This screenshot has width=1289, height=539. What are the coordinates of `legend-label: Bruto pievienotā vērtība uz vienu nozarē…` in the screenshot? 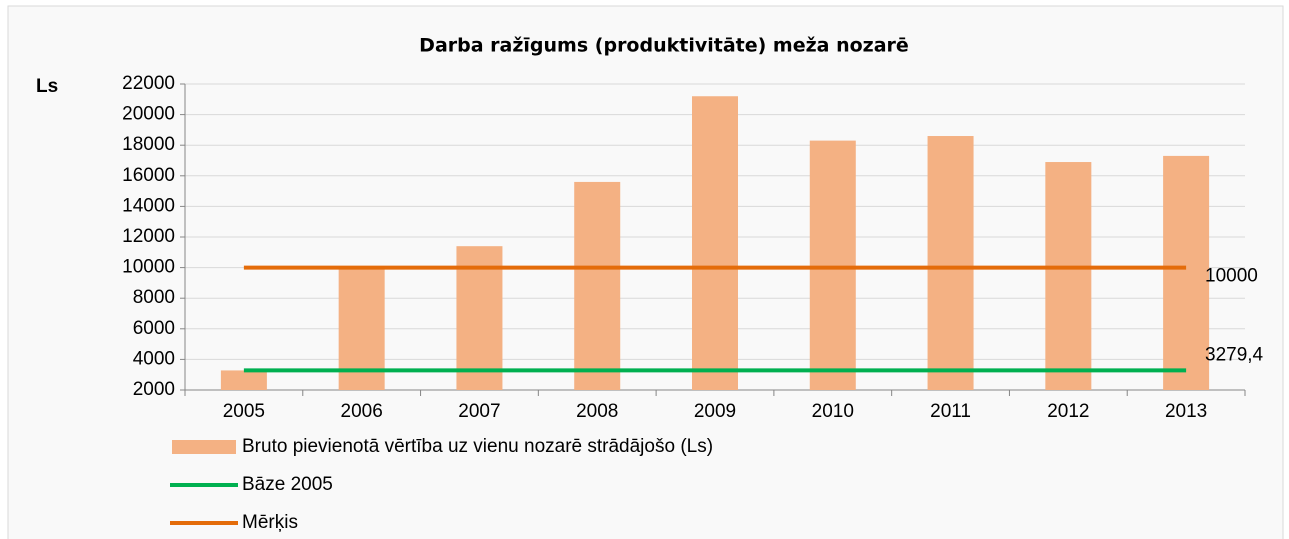 It's located at (477, 446).